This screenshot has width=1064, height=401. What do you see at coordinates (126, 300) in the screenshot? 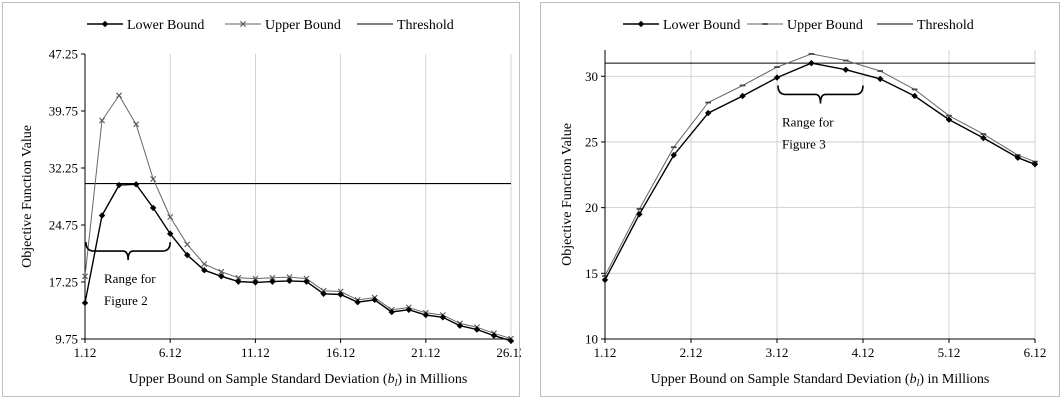
I see `range-annotation-text: Figure 2` at bounding box center [126, 300].